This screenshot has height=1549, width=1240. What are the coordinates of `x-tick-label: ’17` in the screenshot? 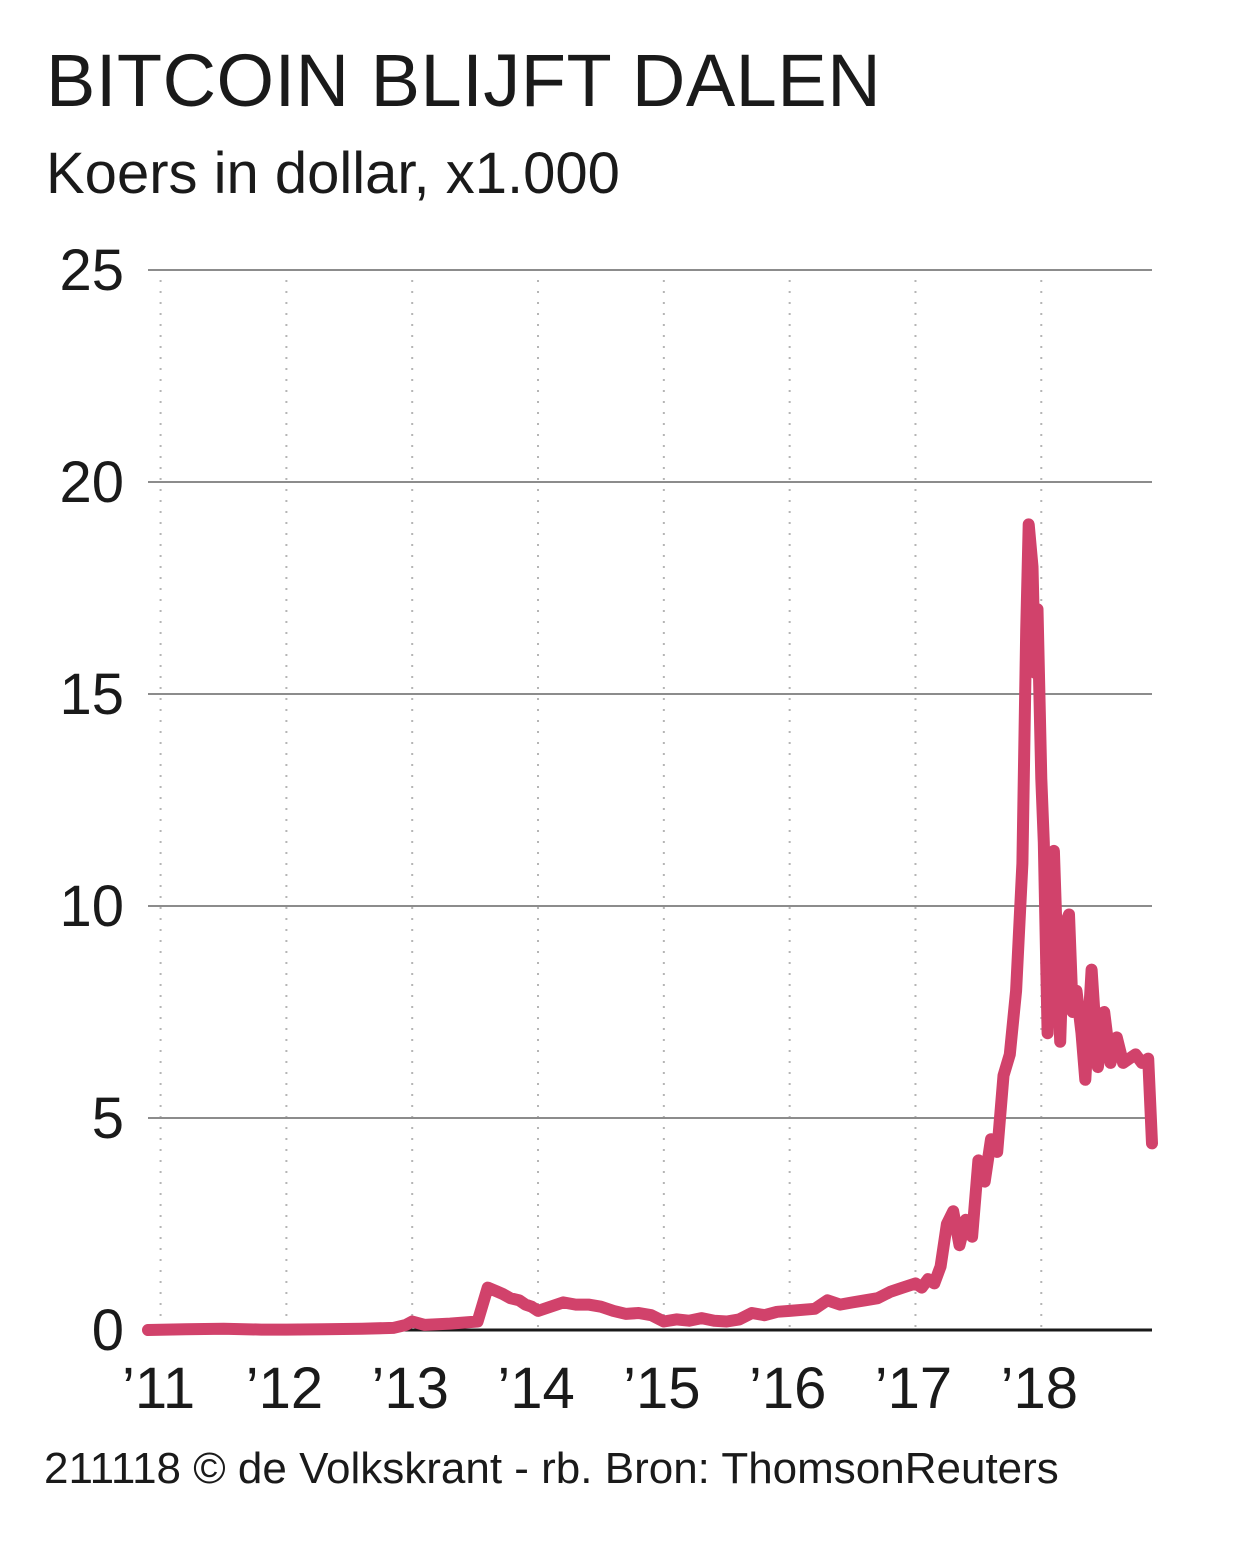 It's located at (913, 1388).